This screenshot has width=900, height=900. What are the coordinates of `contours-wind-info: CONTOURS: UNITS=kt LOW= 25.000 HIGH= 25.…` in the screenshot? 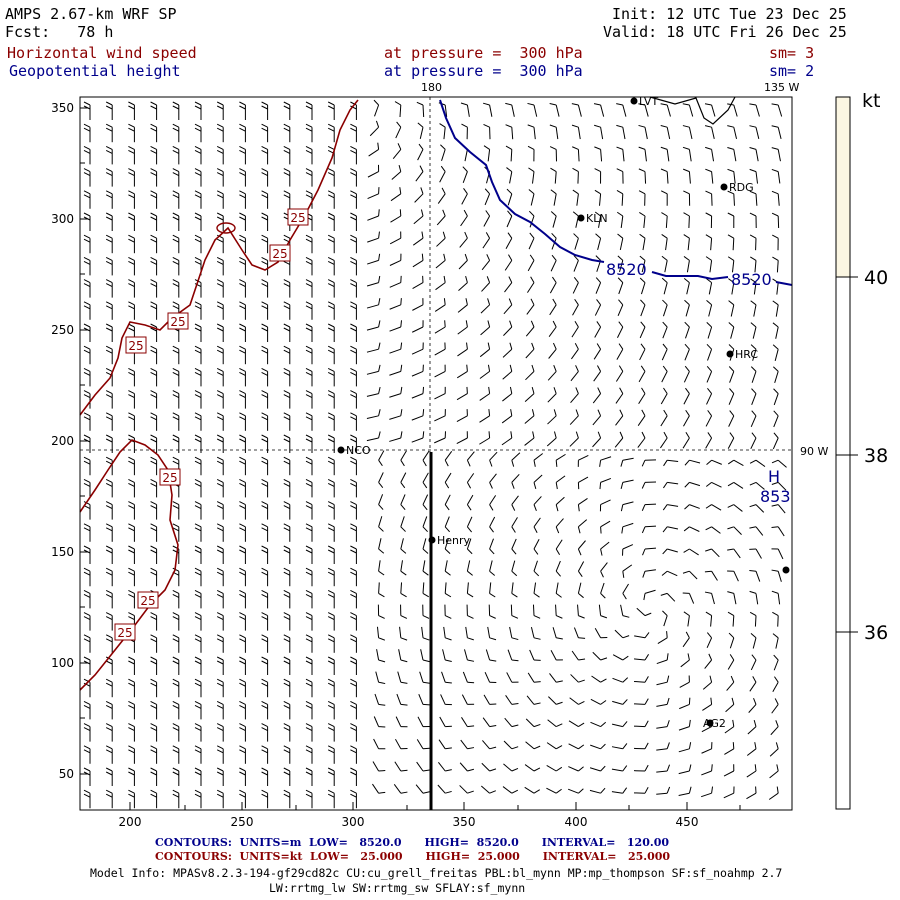 It's located at (413, 856).